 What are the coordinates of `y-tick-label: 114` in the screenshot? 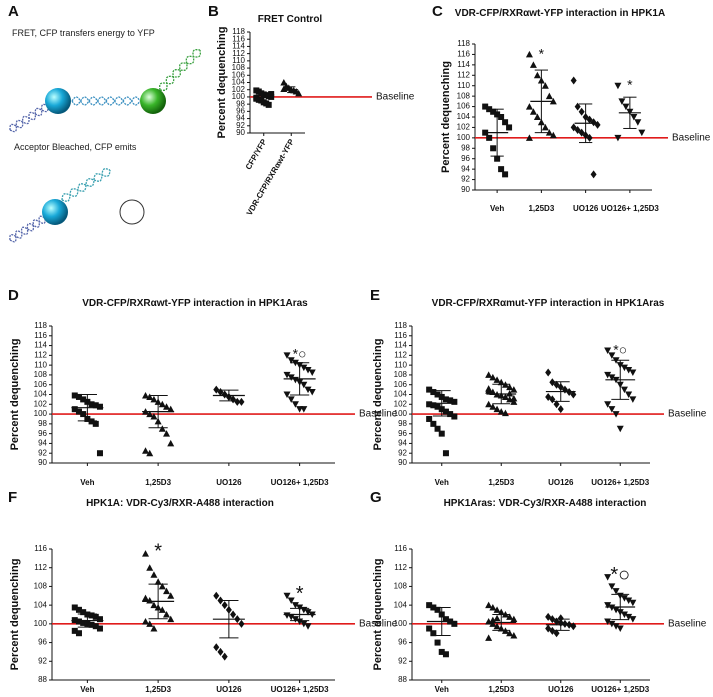 It's located at (400, 345).